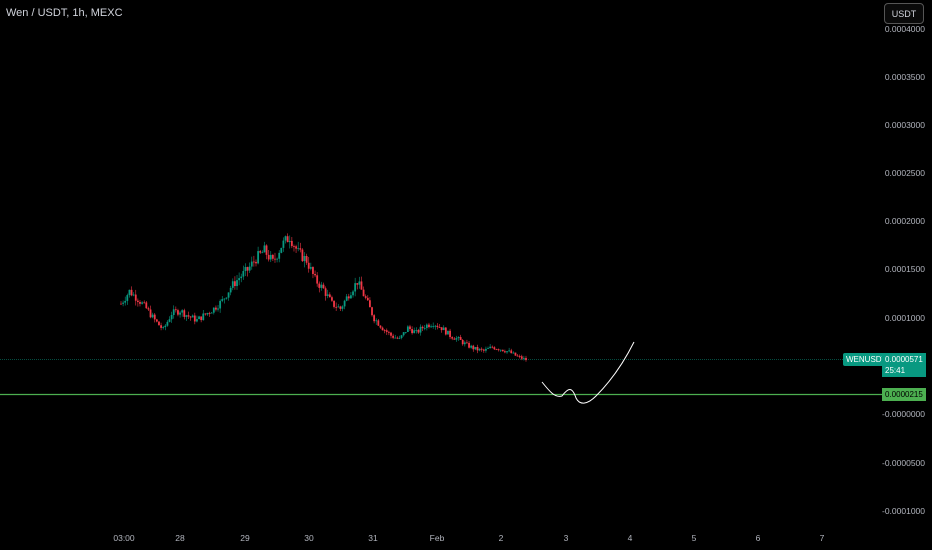  What do you see at coordinates (904, 269) in the screenshot?
I see `y-tick-label: 0.0001500` at bounding box center [904, 269].